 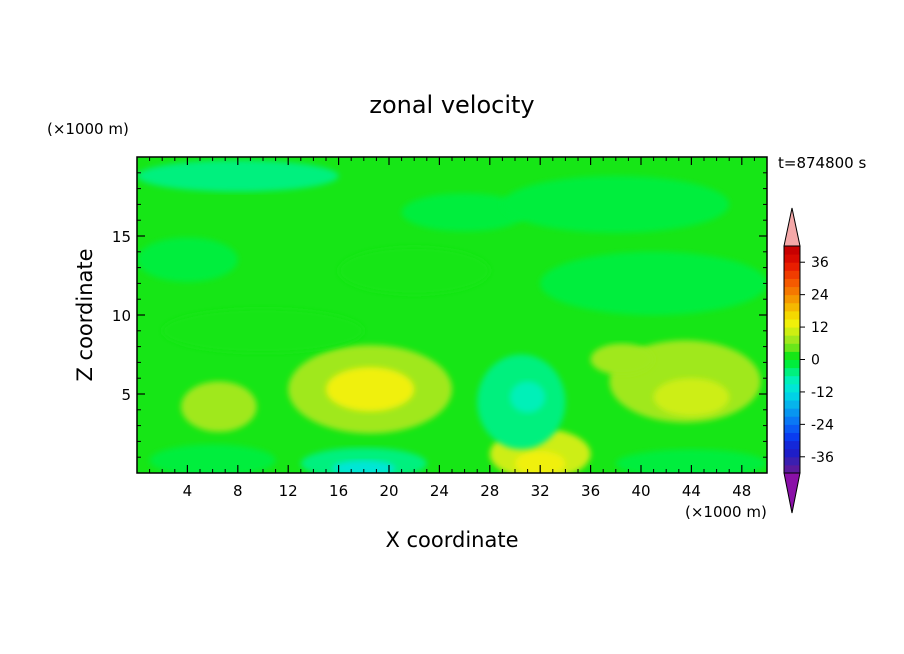 What do you see at coordinates (822, 393) in the screenshot?
I see `colorbar-tick-label: -12` at bounding box center [822, 393].